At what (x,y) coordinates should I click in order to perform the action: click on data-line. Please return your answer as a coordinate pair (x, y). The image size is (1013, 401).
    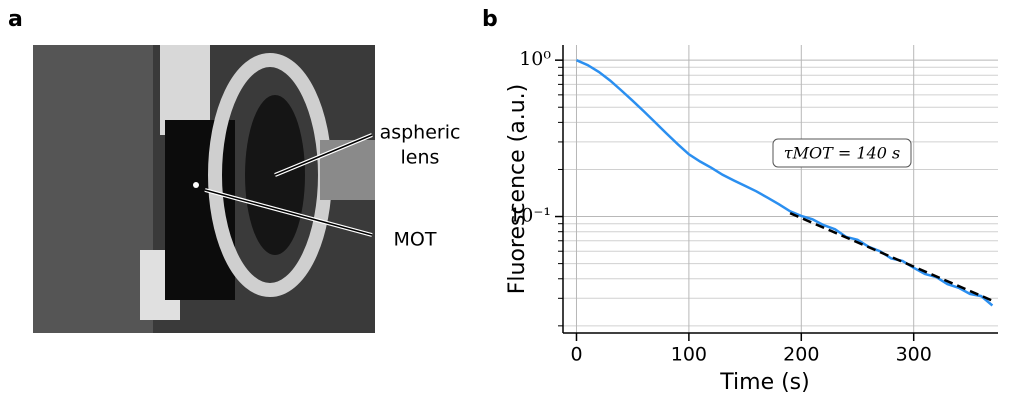
    Looking at the image, I should click on (892, 257).